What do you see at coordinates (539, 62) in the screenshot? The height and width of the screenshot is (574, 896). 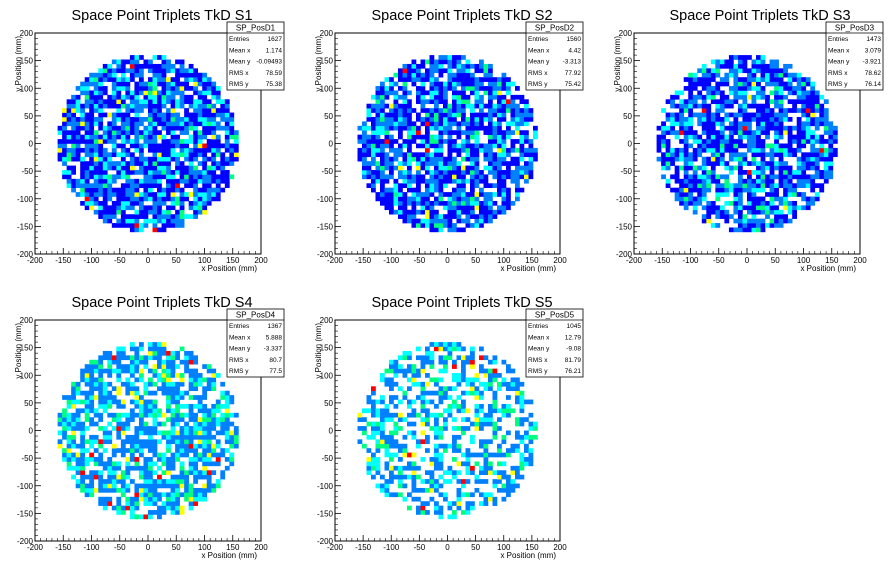 I see `stats-label-mean-y: Mean y` at bounding box center [539, 62].